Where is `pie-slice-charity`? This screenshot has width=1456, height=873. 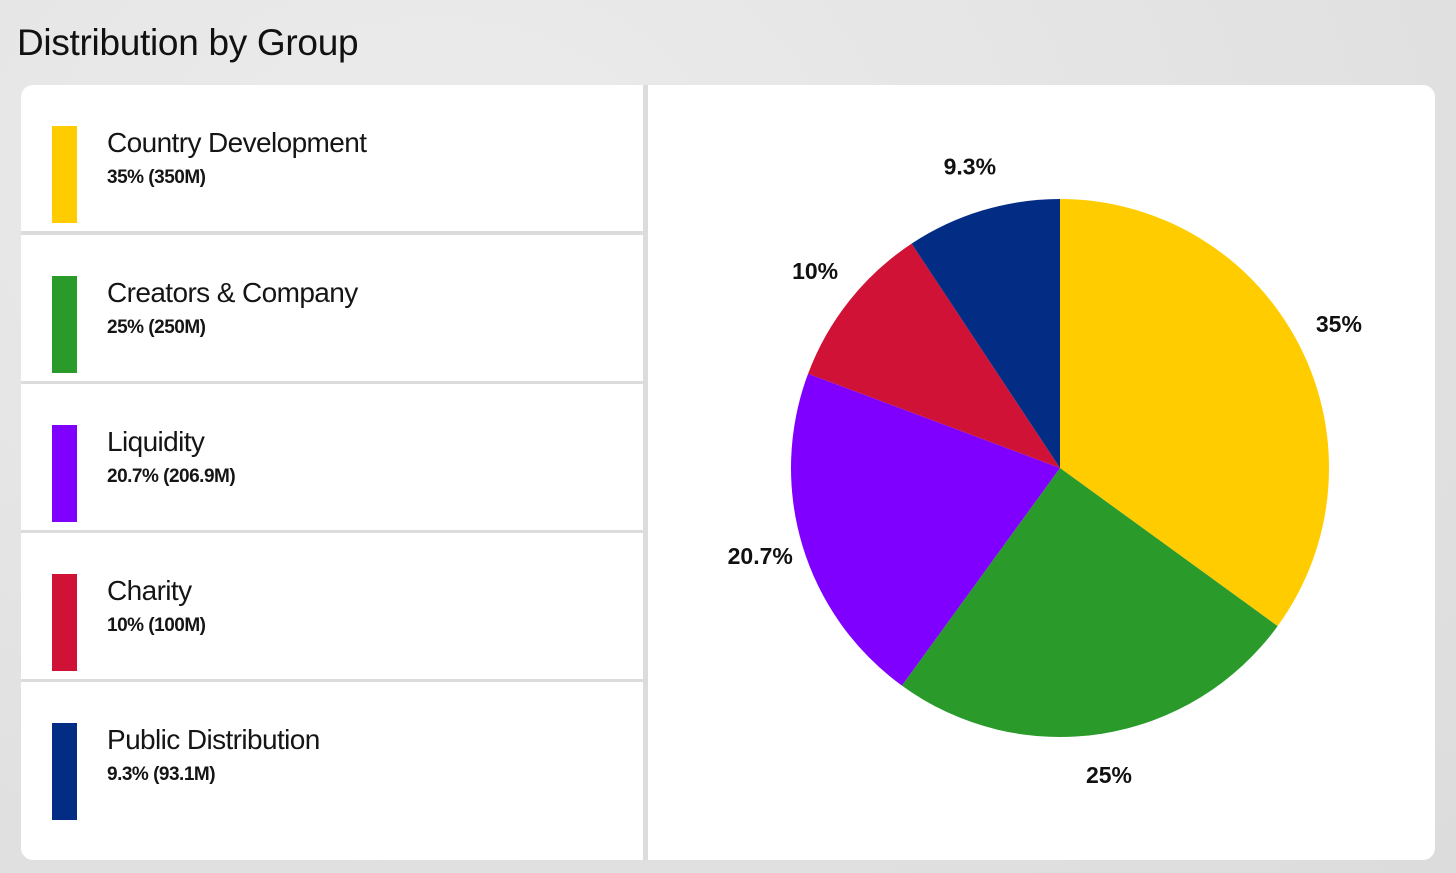 pie-slice-charity is located at coordinates (934, 355).